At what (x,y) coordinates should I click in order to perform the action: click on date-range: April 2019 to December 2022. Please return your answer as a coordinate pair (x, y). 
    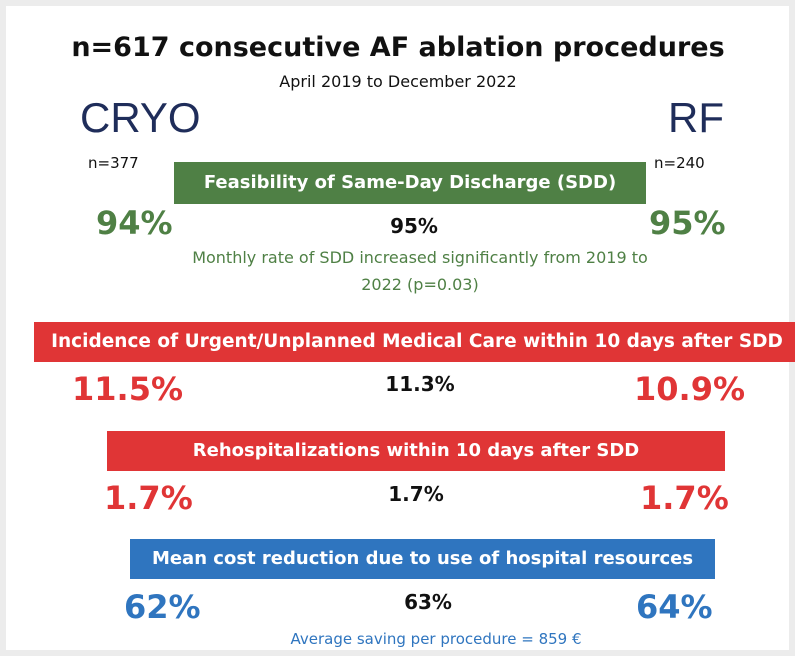
    Looking at the image, I should click on (398, 81).